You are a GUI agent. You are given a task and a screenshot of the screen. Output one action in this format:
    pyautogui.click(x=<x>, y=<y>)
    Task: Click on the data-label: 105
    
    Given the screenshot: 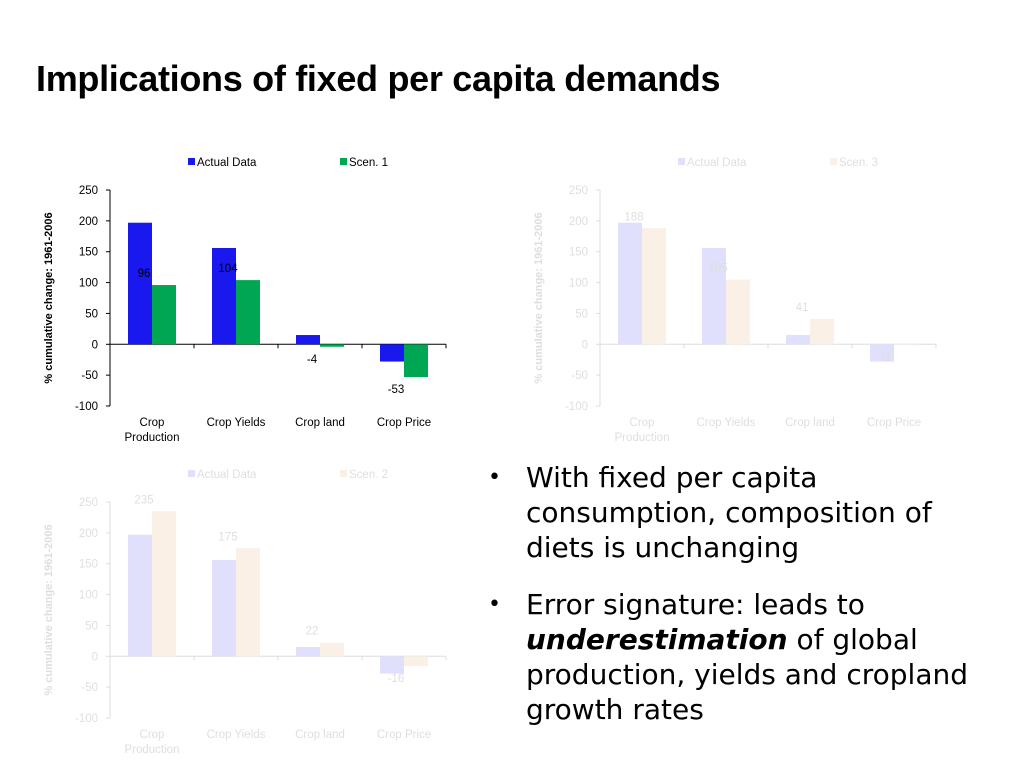 What is the action you would take?
    pyautogui.click(x=717, y=268)
    